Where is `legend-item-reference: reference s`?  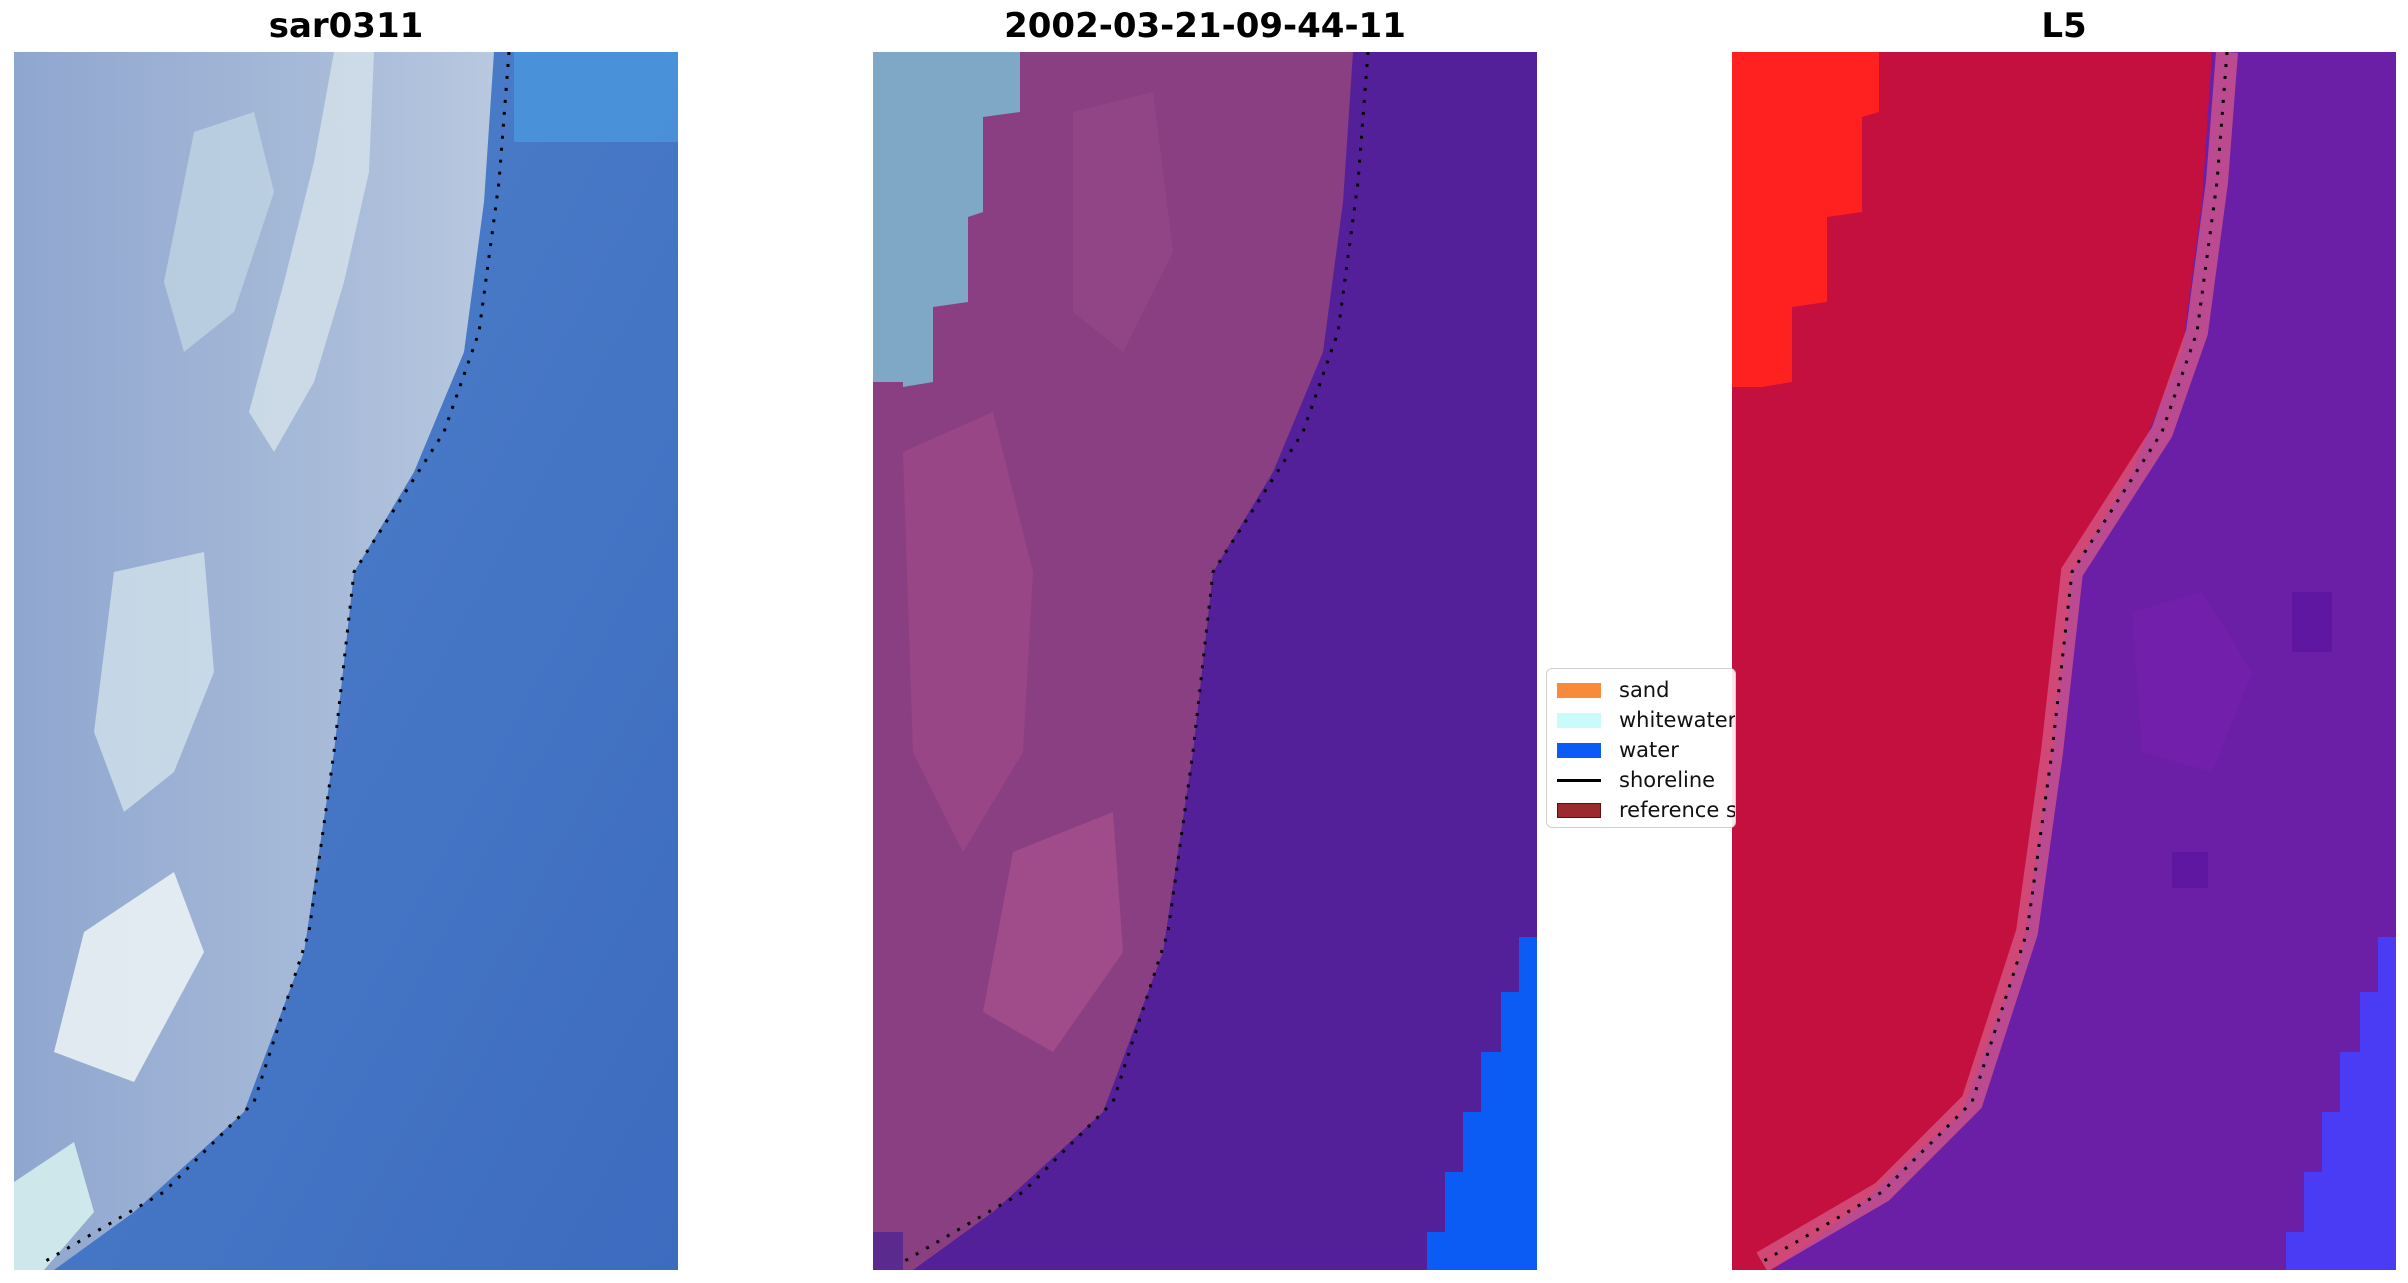
legend-item-reference: reference s is located at coordinates (1646, 810).